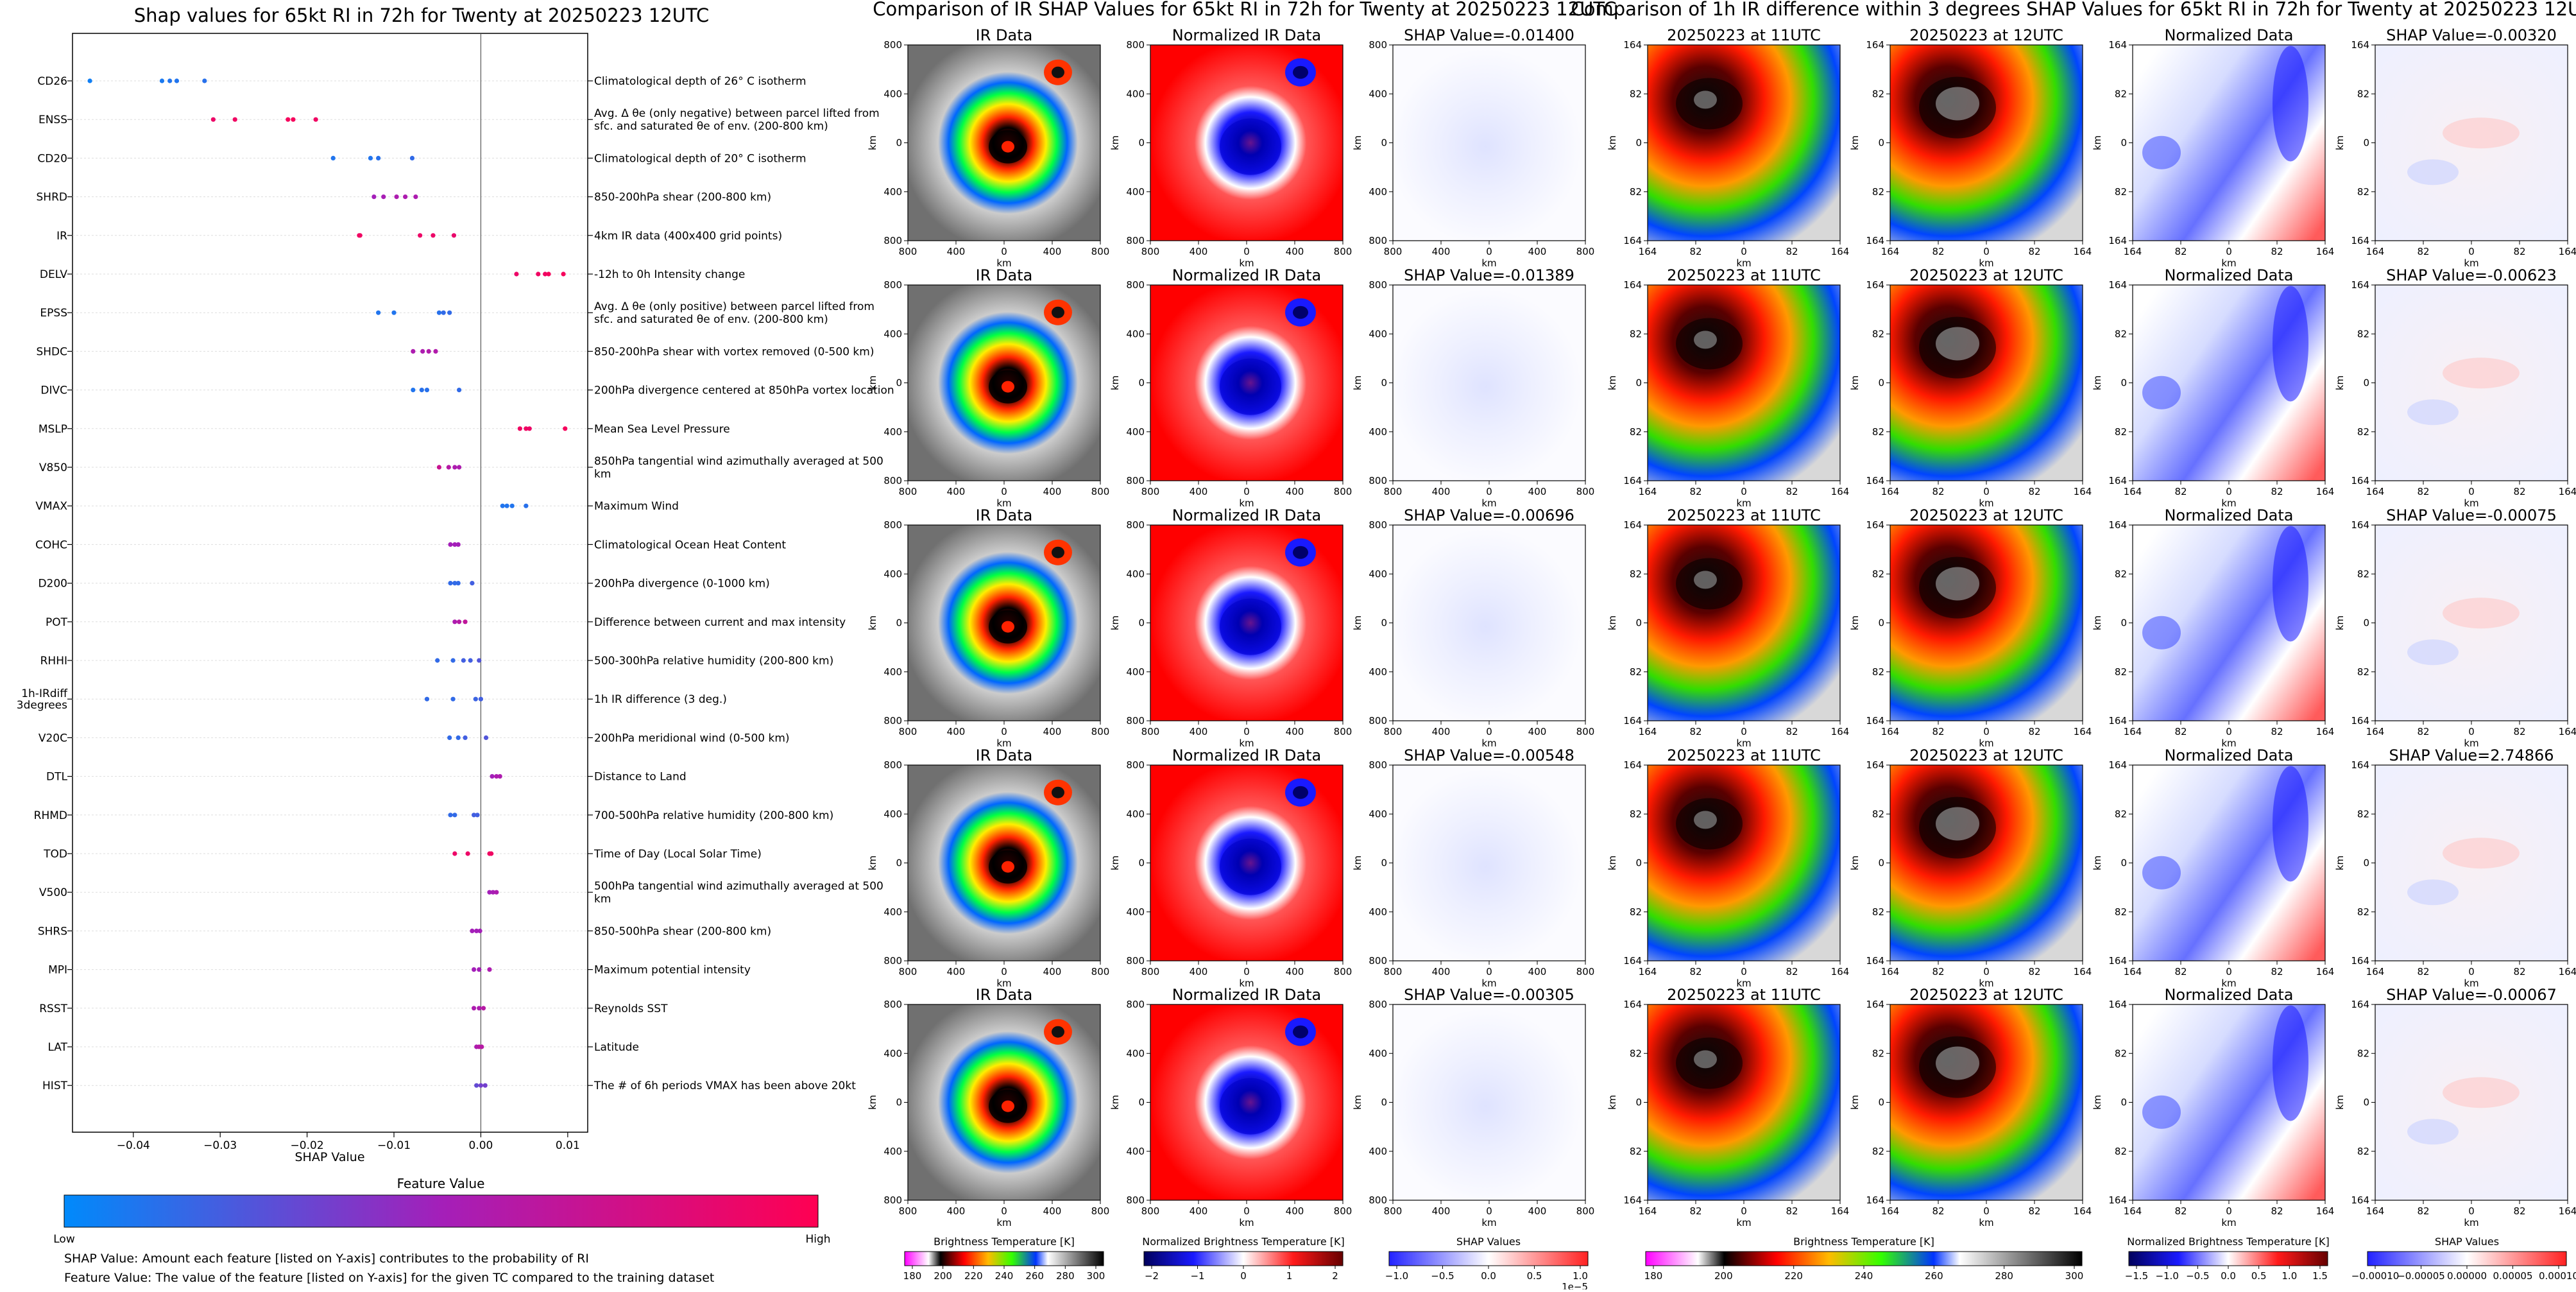 This screenshot has height=1292, width=2576. Describe the element at coordinates (53, 467) in the screenshot. I see `feature-label-line: V850` at that location.